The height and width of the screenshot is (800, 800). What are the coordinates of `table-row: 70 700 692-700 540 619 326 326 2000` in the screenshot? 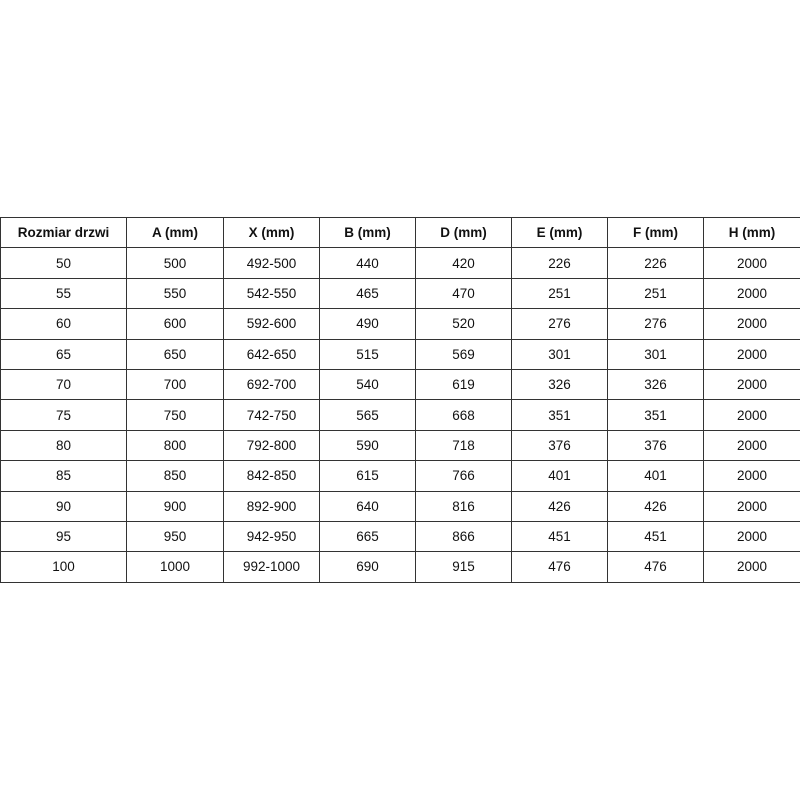 It's located at (400, 384).